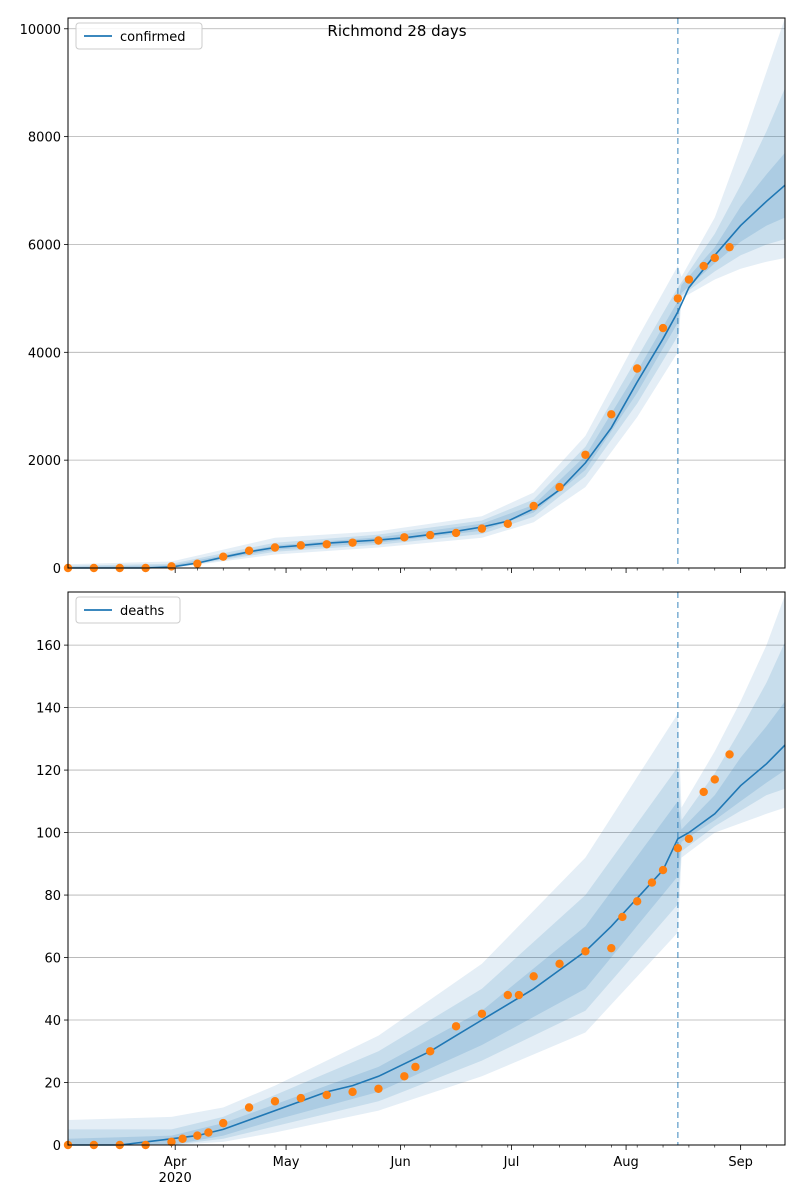  Describe the element at coordinates (44, 461) in the screenshot. I see `y-tick-label: 2000` at that location.